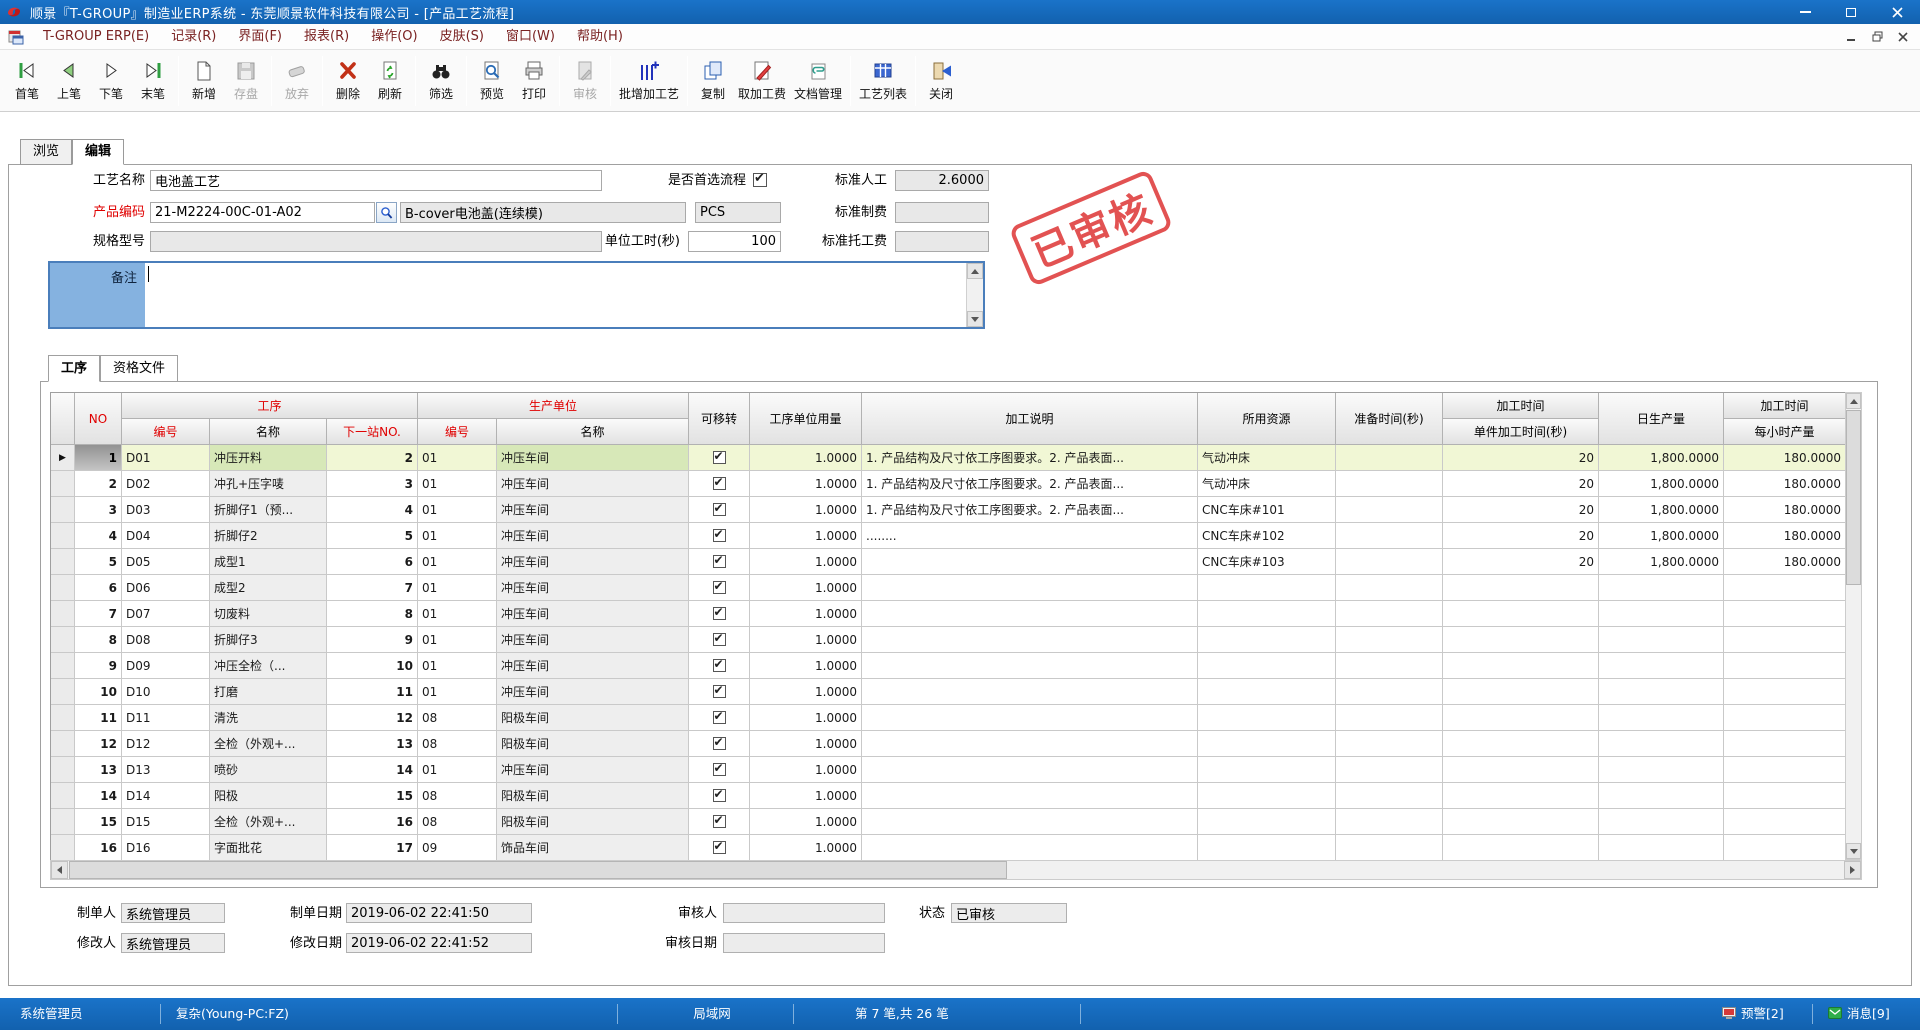  I want to click on cell-resource: 气动冲床, so click(1267, 458).